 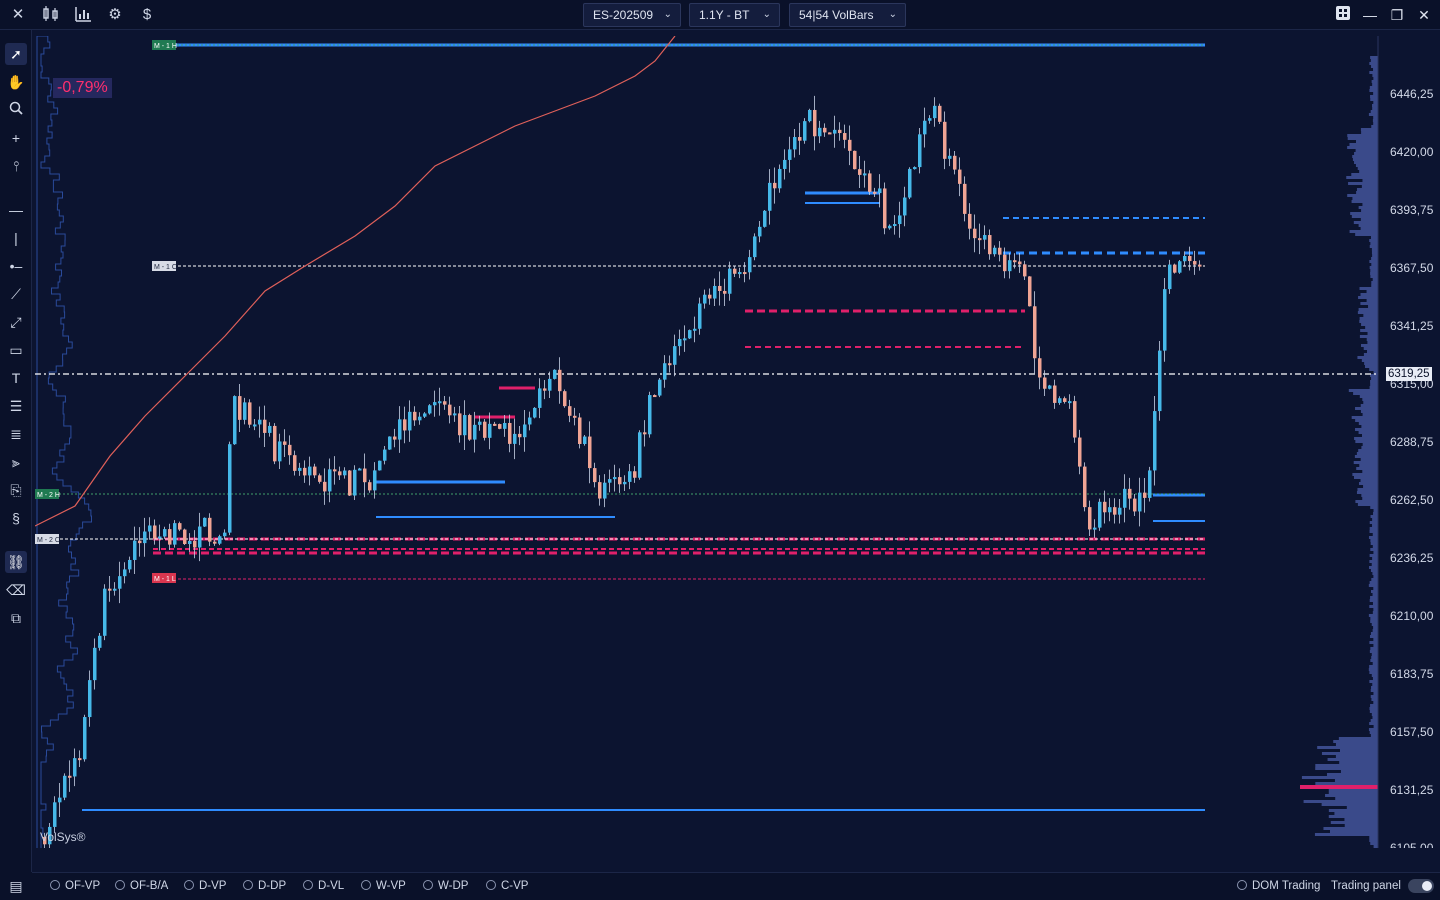 What do you see at coordinates (836, 15) in the screenshot?
I see `bars-label: 54|54 VolBars` at bounding box center [836, 15].